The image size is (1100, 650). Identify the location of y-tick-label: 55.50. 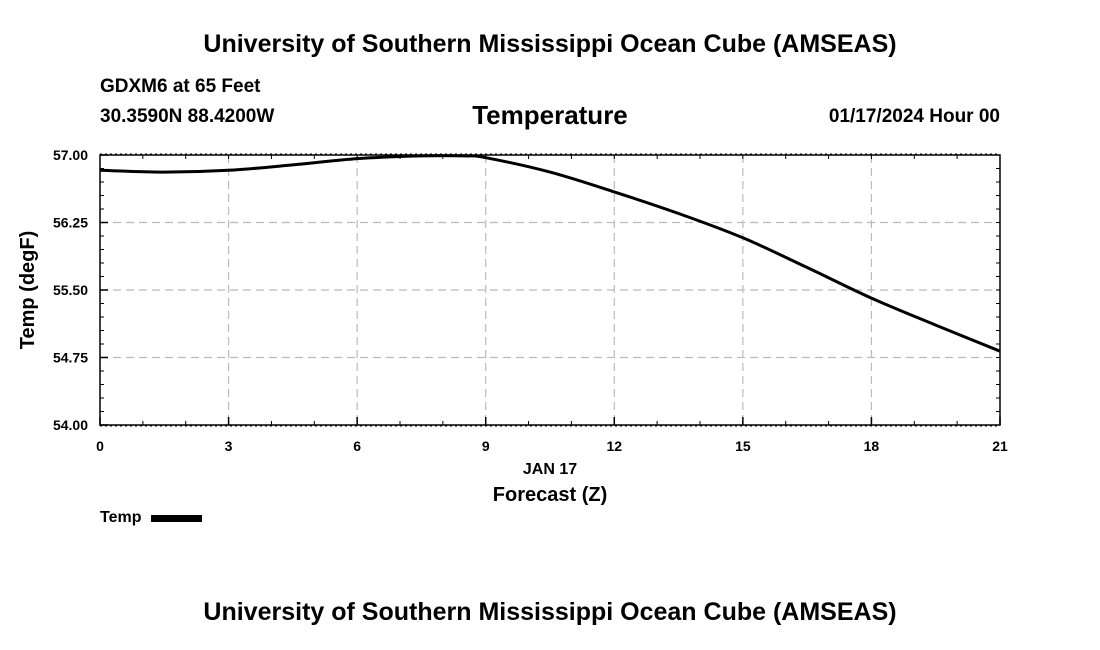
(70, 290).